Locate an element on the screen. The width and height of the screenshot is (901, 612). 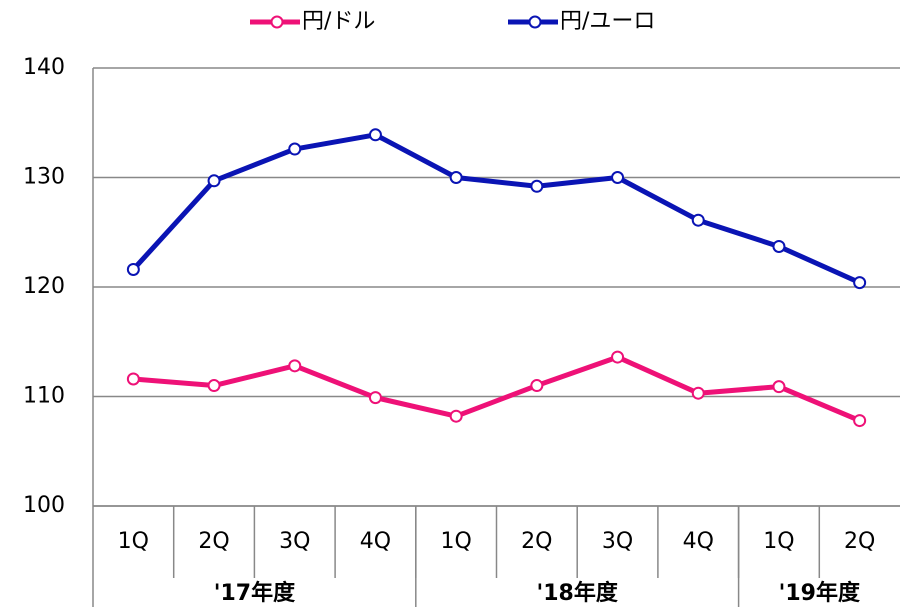
y-tick-label: 110 is located at coordinates (44, 396).